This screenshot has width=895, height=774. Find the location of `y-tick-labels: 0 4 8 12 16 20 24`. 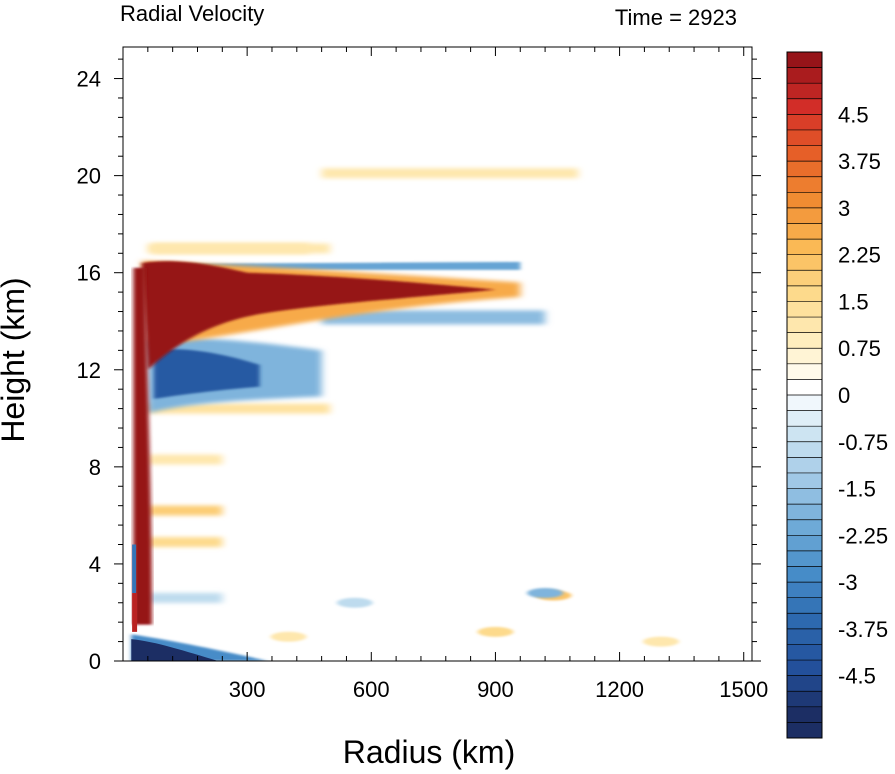

y-tick-labels: 0 4 8 12 16 20 24 is located at coordinates (89, 370).